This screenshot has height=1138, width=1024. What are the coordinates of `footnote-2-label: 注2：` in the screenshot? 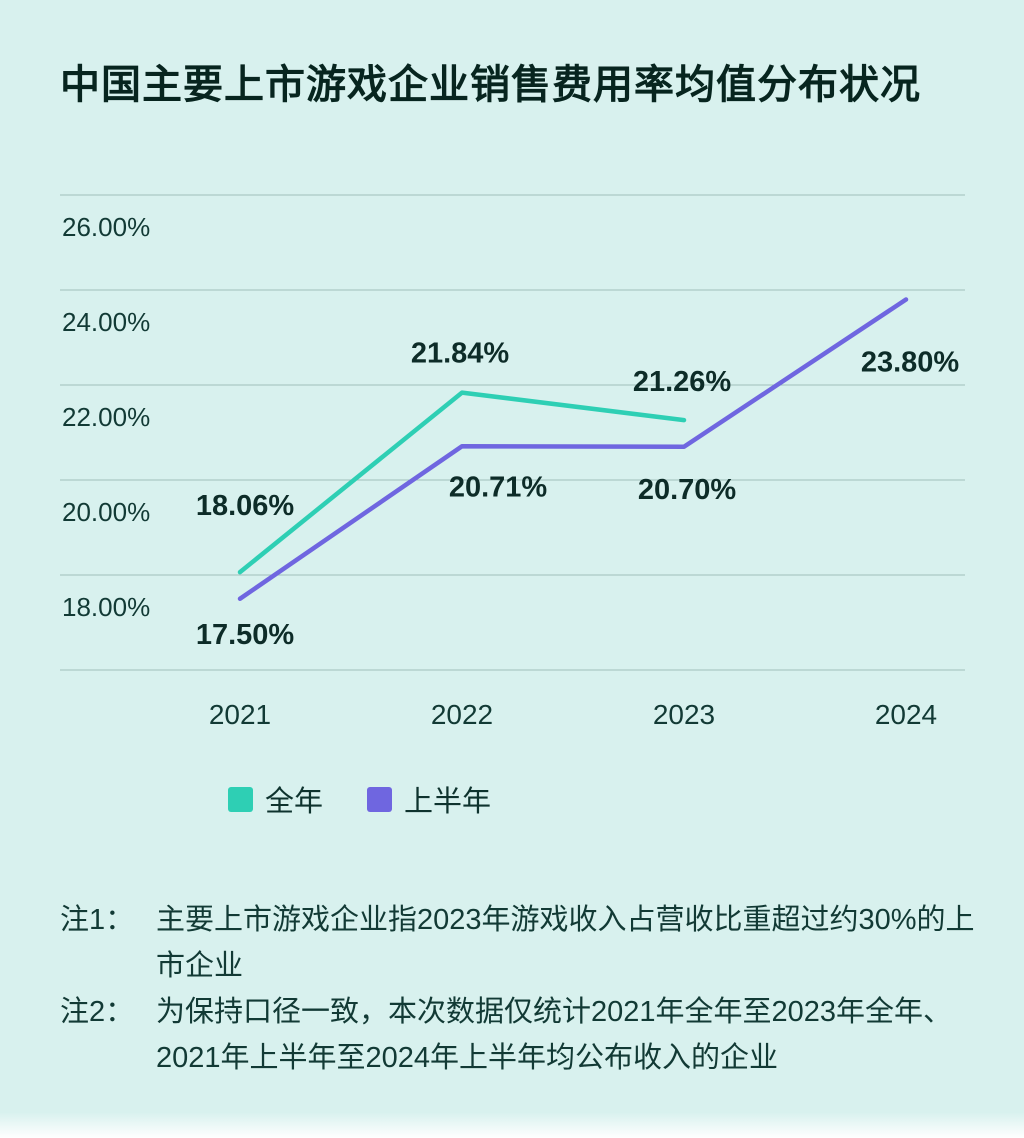 It's located at (97, 1012).